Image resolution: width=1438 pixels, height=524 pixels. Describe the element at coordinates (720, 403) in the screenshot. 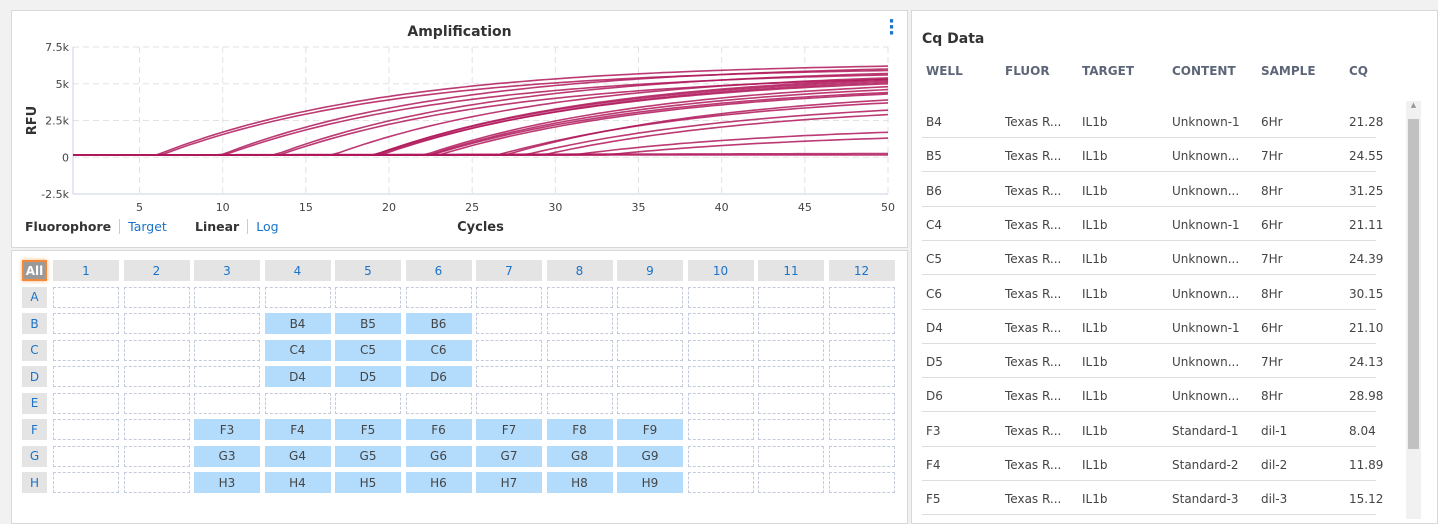

I see `well-E10` at that location.